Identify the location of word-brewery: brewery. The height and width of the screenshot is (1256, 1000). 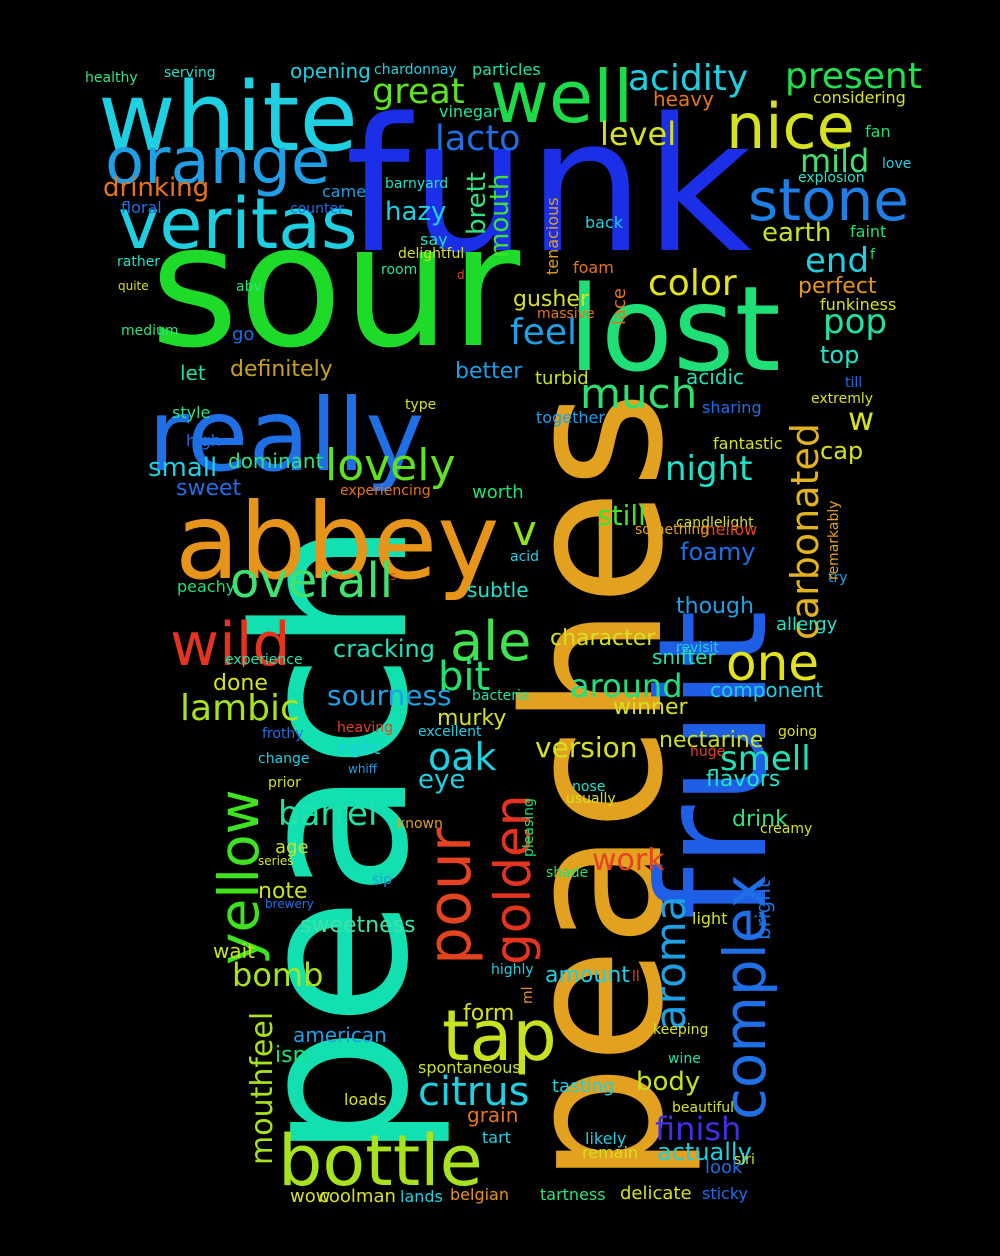
(289, 904).